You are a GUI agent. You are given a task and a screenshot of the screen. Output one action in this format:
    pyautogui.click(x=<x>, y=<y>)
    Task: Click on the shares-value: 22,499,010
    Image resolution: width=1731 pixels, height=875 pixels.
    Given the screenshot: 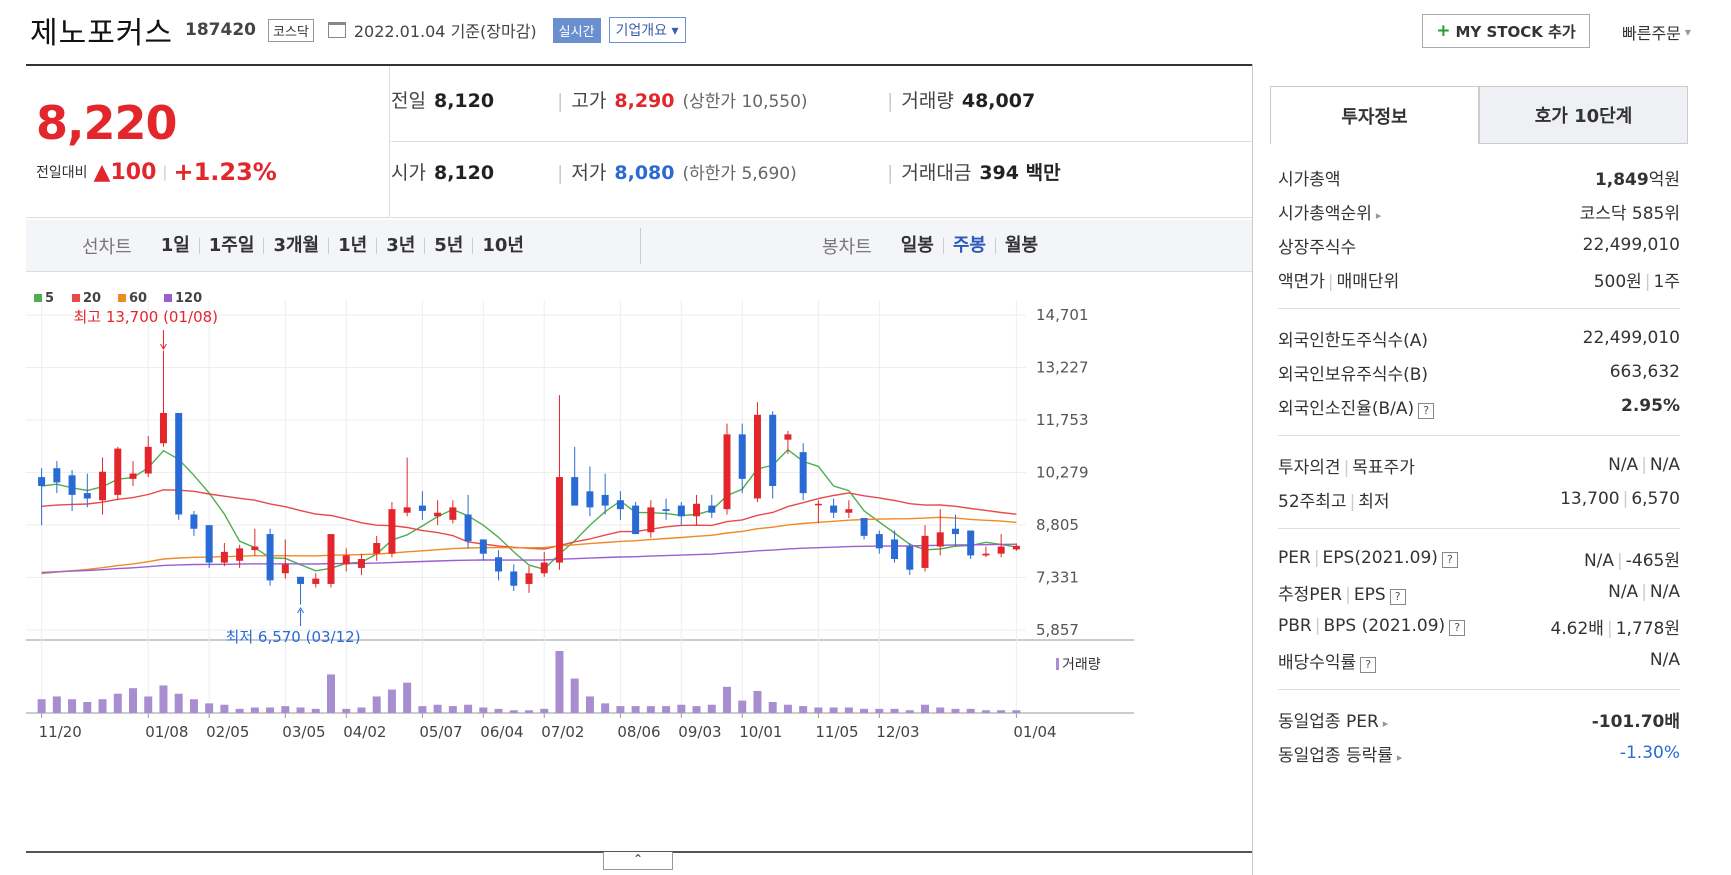 What is the action you would take?
    pyautogui.click(x=1631, y=245)
    